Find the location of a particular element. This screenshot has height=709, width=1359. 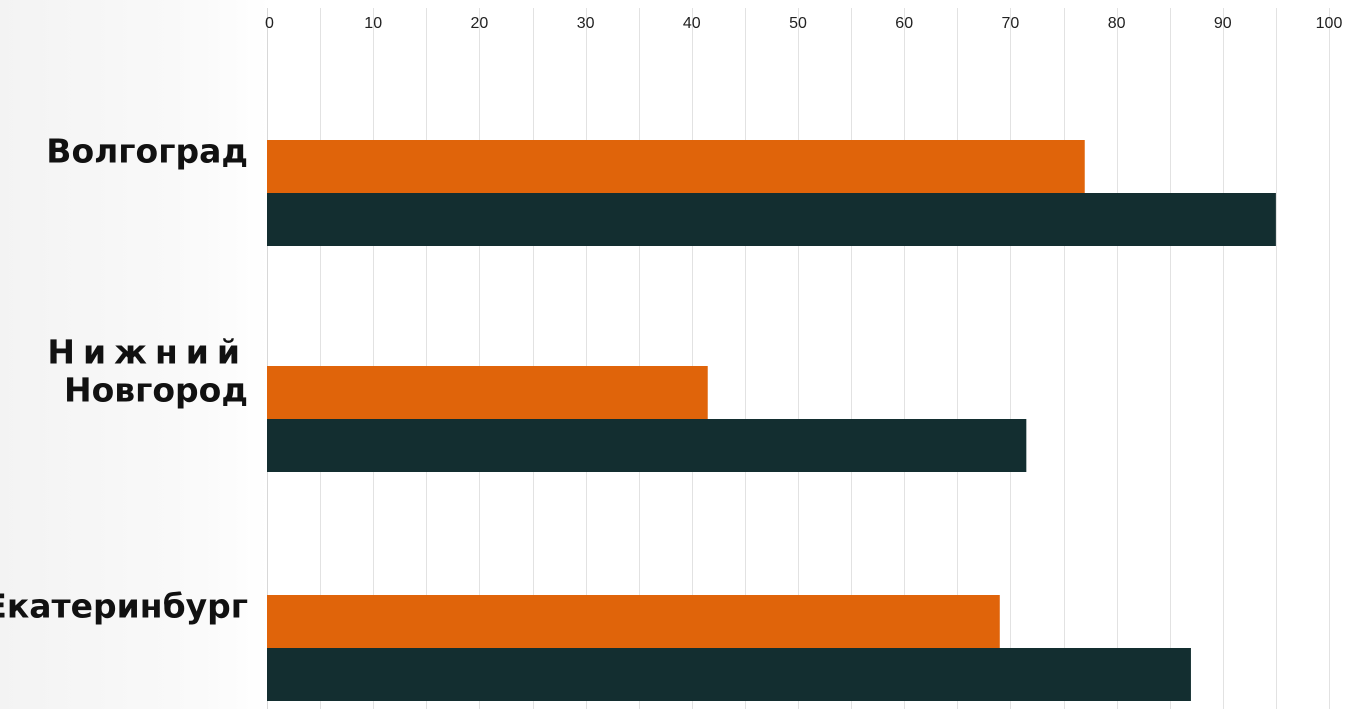

category-label: Екатеринбург is located at coordinates (124, 605).